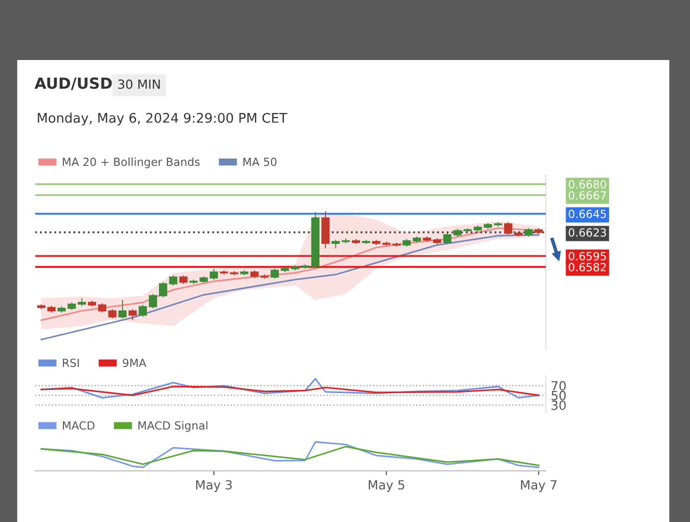 This screenshot has width=690, height=522. Describe the element at coordinates (386, 486) in the screenshot. I see `x-tick-label: May 5` at that location.